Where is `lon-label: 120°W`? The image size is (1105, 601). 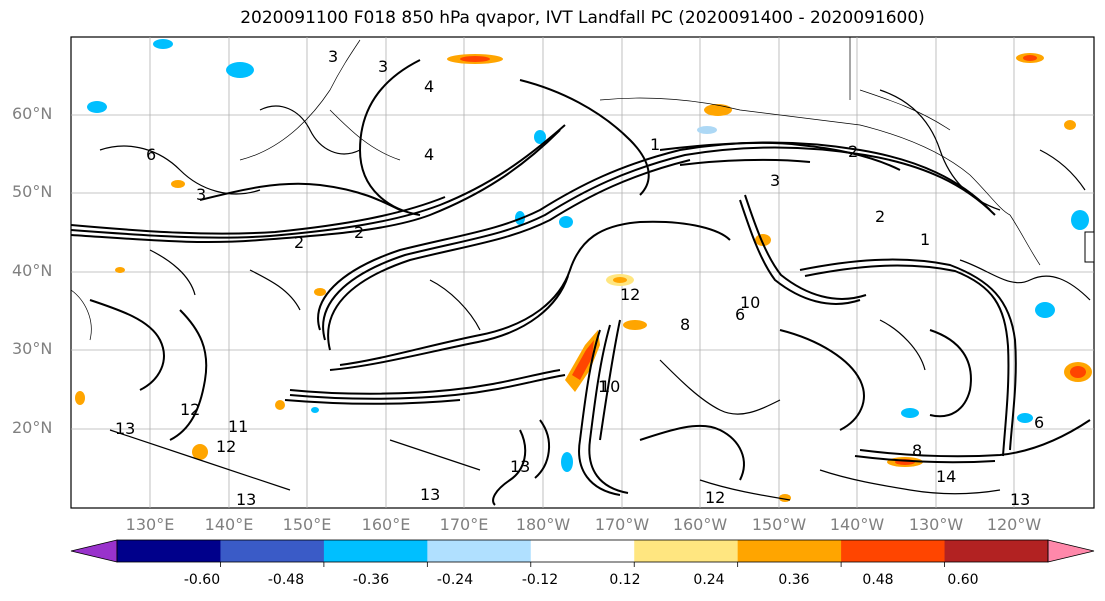 lon-label: 120°W is located at coordinates (1014, 524).